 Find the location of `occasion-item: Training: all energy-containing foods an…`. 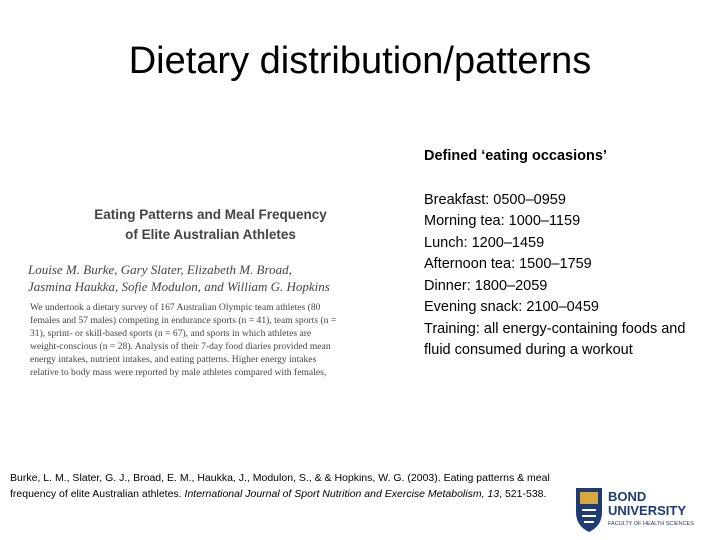

occasion-item: Training: all energy-containing foods an… is located at coordinates (555, 339).